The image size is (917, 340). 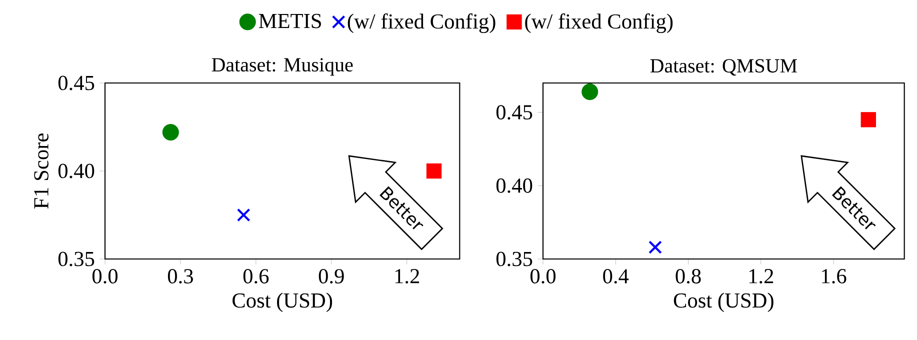 I want to click on x-tick-label: 0.9, so click(x=331, y=276).